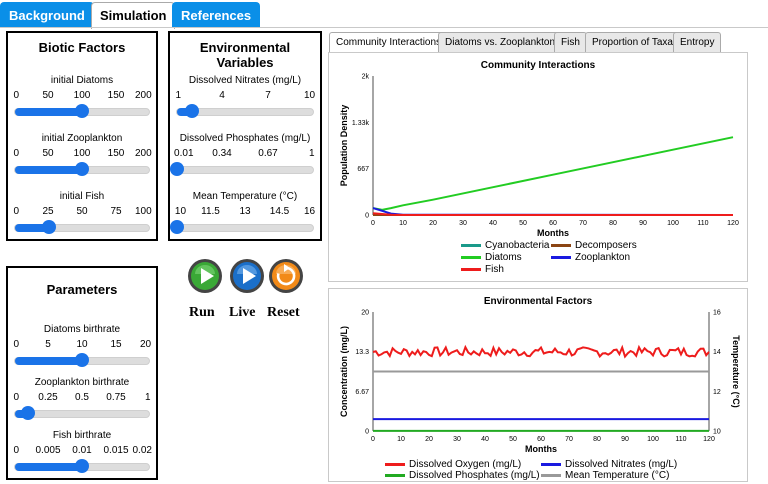  Describe the element at coordinates (311, 153) in the screenshot. I see `slider-tick-label: 1` at that location.